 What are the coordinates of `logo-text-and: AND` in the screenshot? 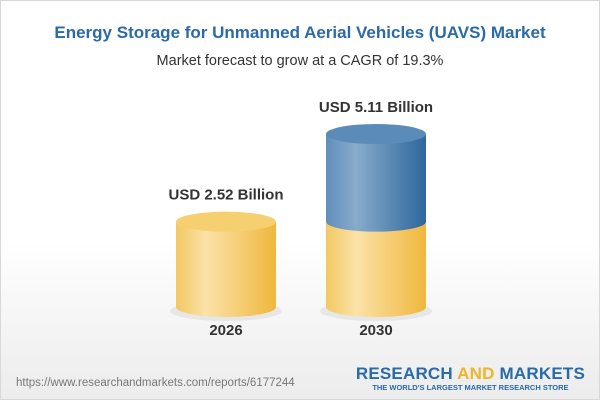 It's located at (476, 373).